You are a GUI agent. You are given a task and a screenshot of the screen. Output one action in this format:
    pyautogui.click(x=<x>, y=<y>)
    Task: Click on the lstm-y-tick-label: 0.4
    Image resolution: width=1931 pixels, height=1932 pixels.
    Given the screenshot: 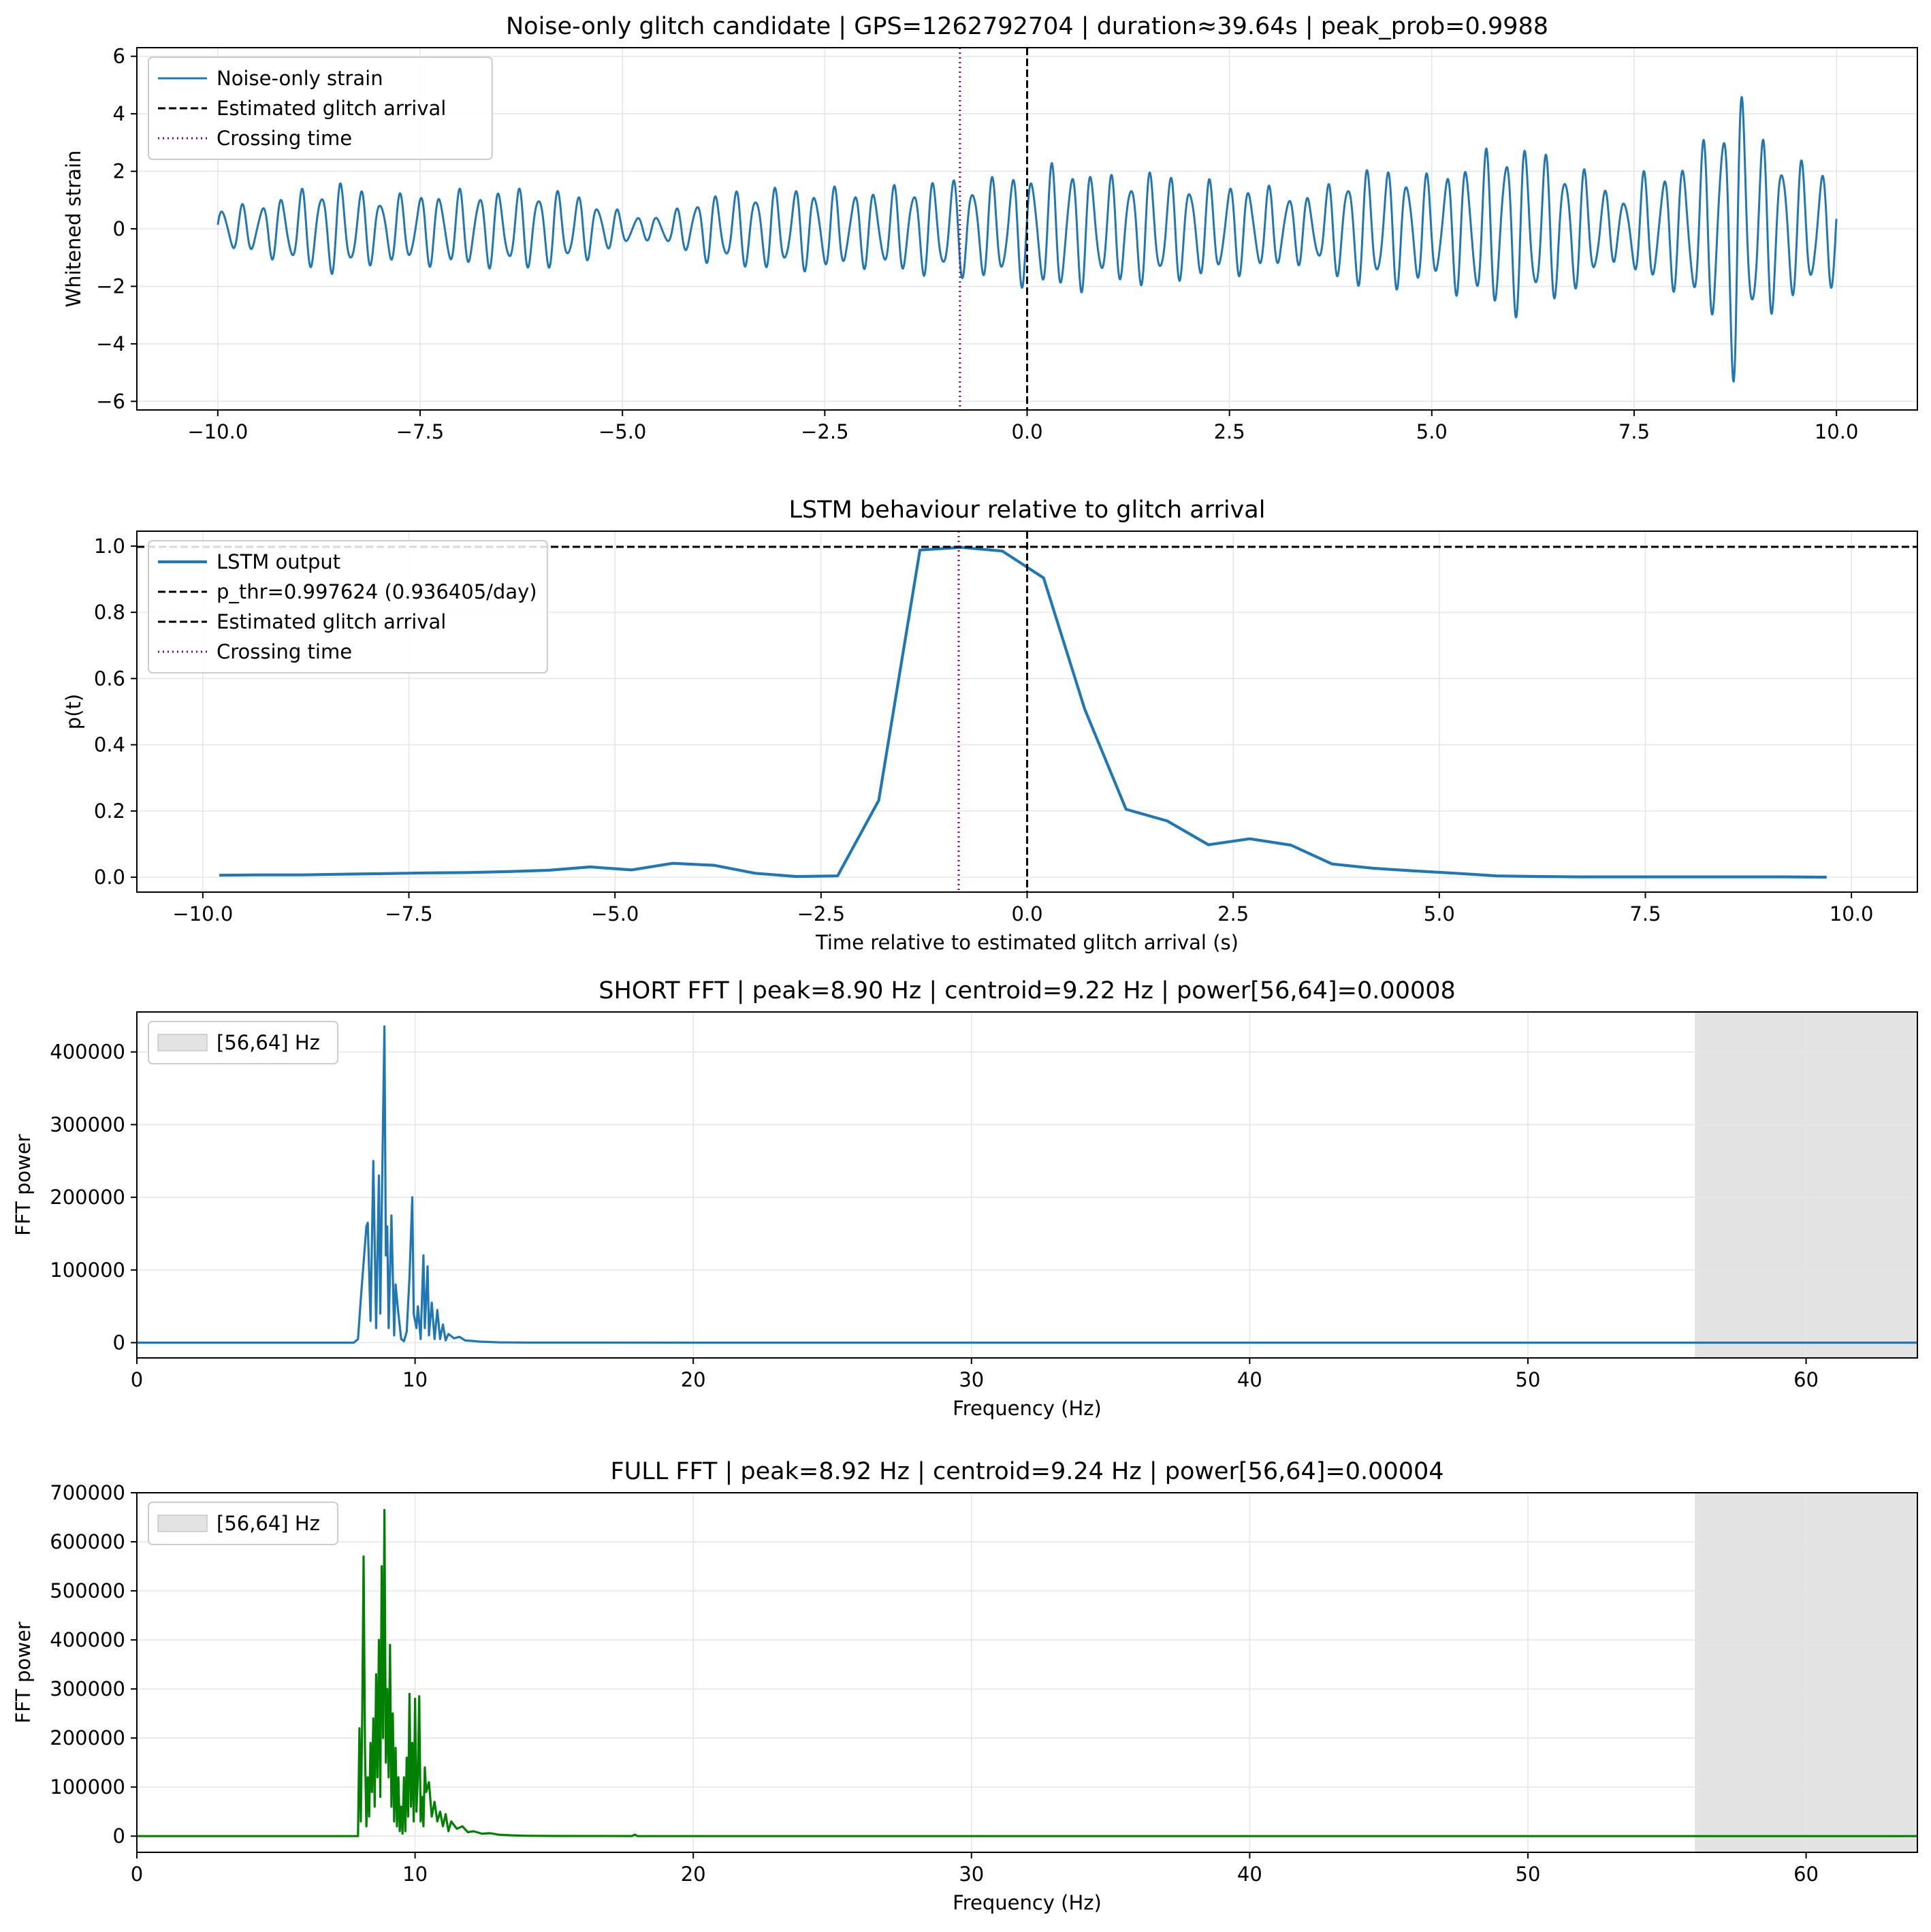 What is the action you would take?
    pyautogui.click(x=109, y=745)
    